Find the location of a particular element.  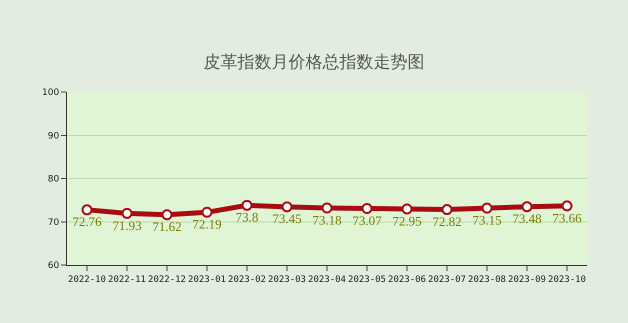

data-label: 71.93 is located at coordinates (127, 225).